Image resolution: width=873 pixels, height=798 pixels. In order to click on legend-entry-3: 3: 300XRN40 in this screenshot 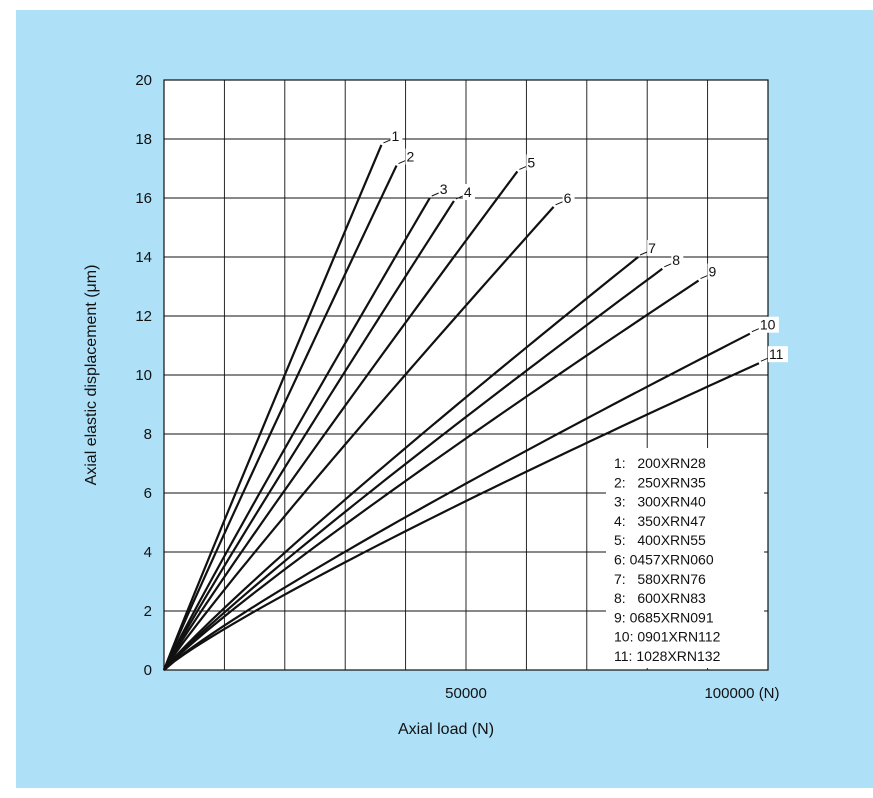, I will do `click(660, 502)`.